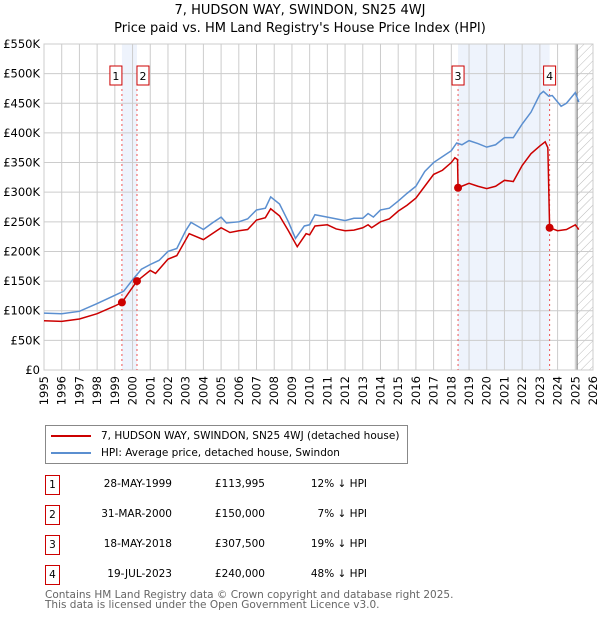 The height and width of the screenshot is (620, 600). I want to click on transaction-hpi-diff: 48% ↓ HPI, so click(338, 574).